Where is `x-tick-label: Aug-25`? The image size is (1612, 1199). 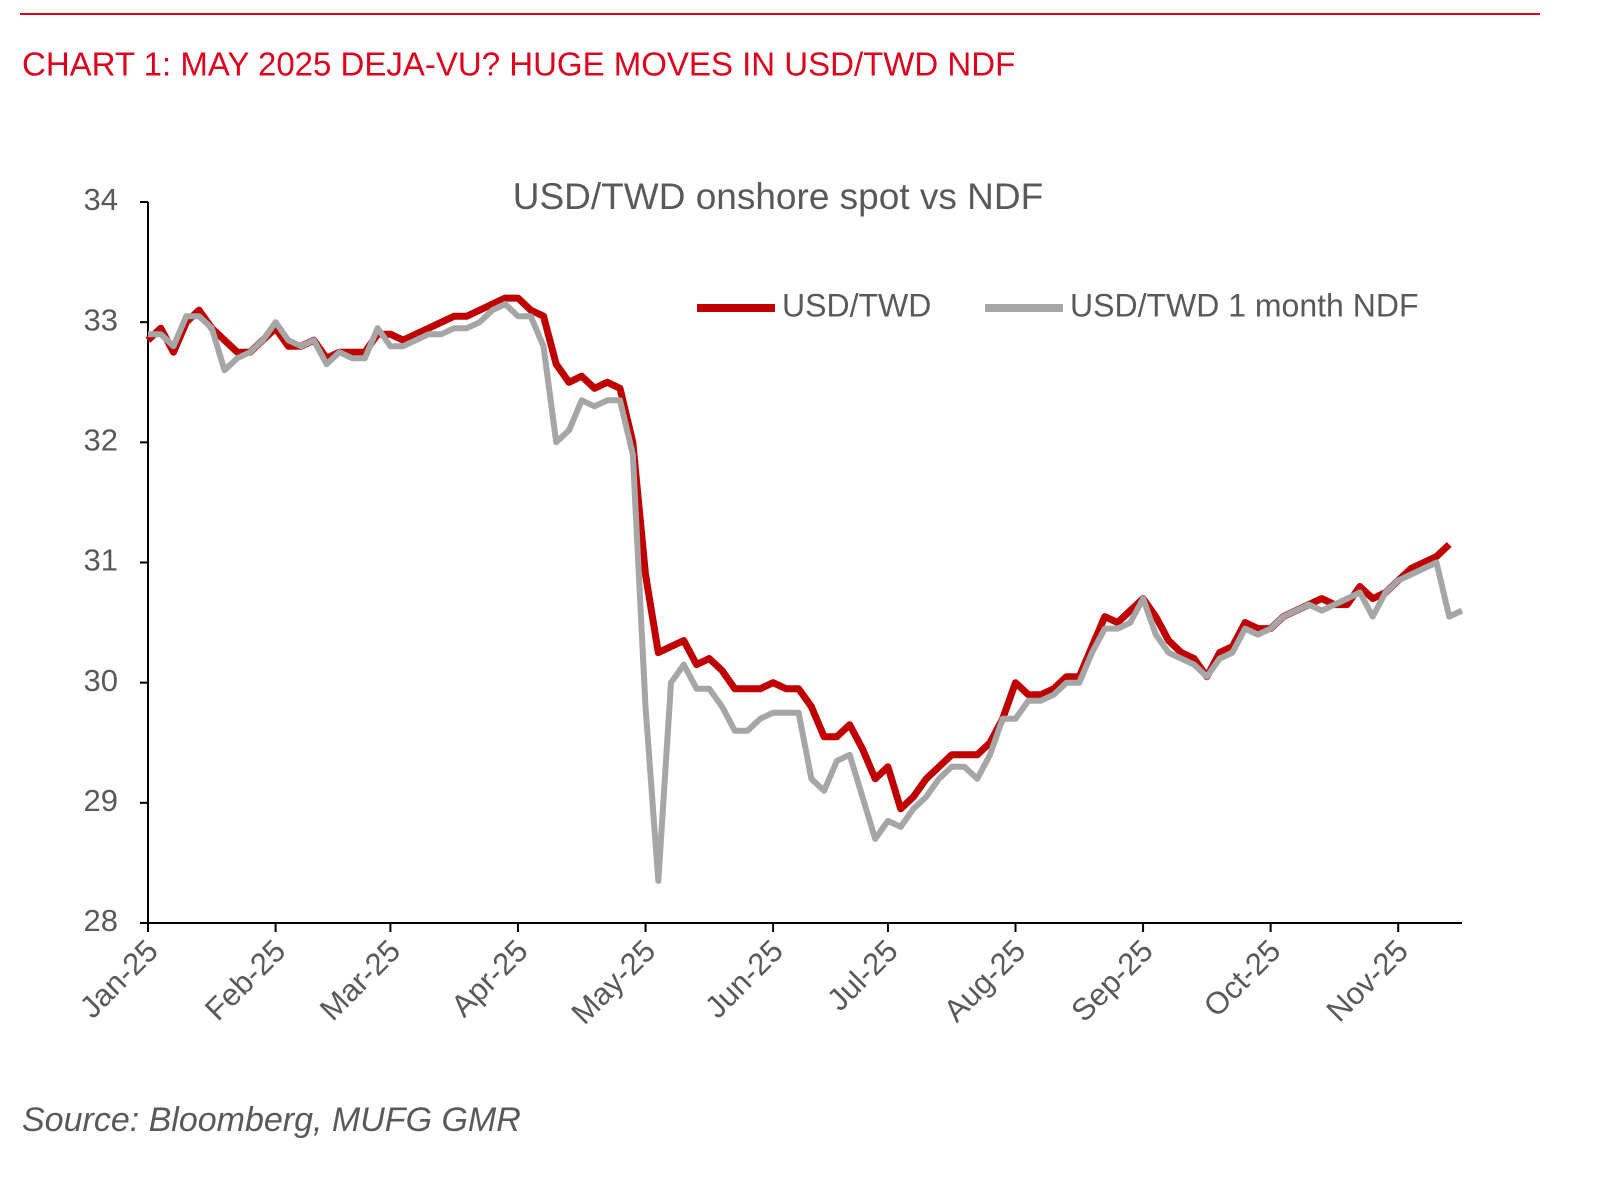
x-tick-label: Aug-25 is located at coordinates (984, 980).